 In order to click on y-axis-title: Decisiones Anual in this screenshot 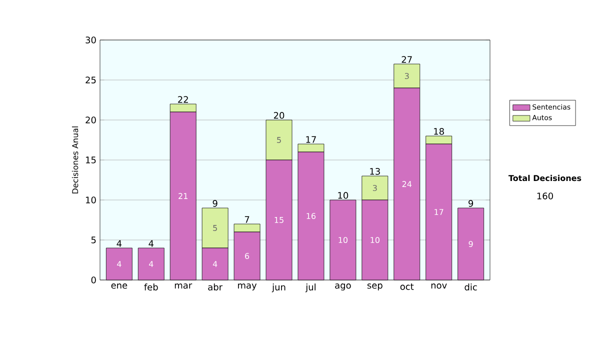, I will do `click(75, 160)`.